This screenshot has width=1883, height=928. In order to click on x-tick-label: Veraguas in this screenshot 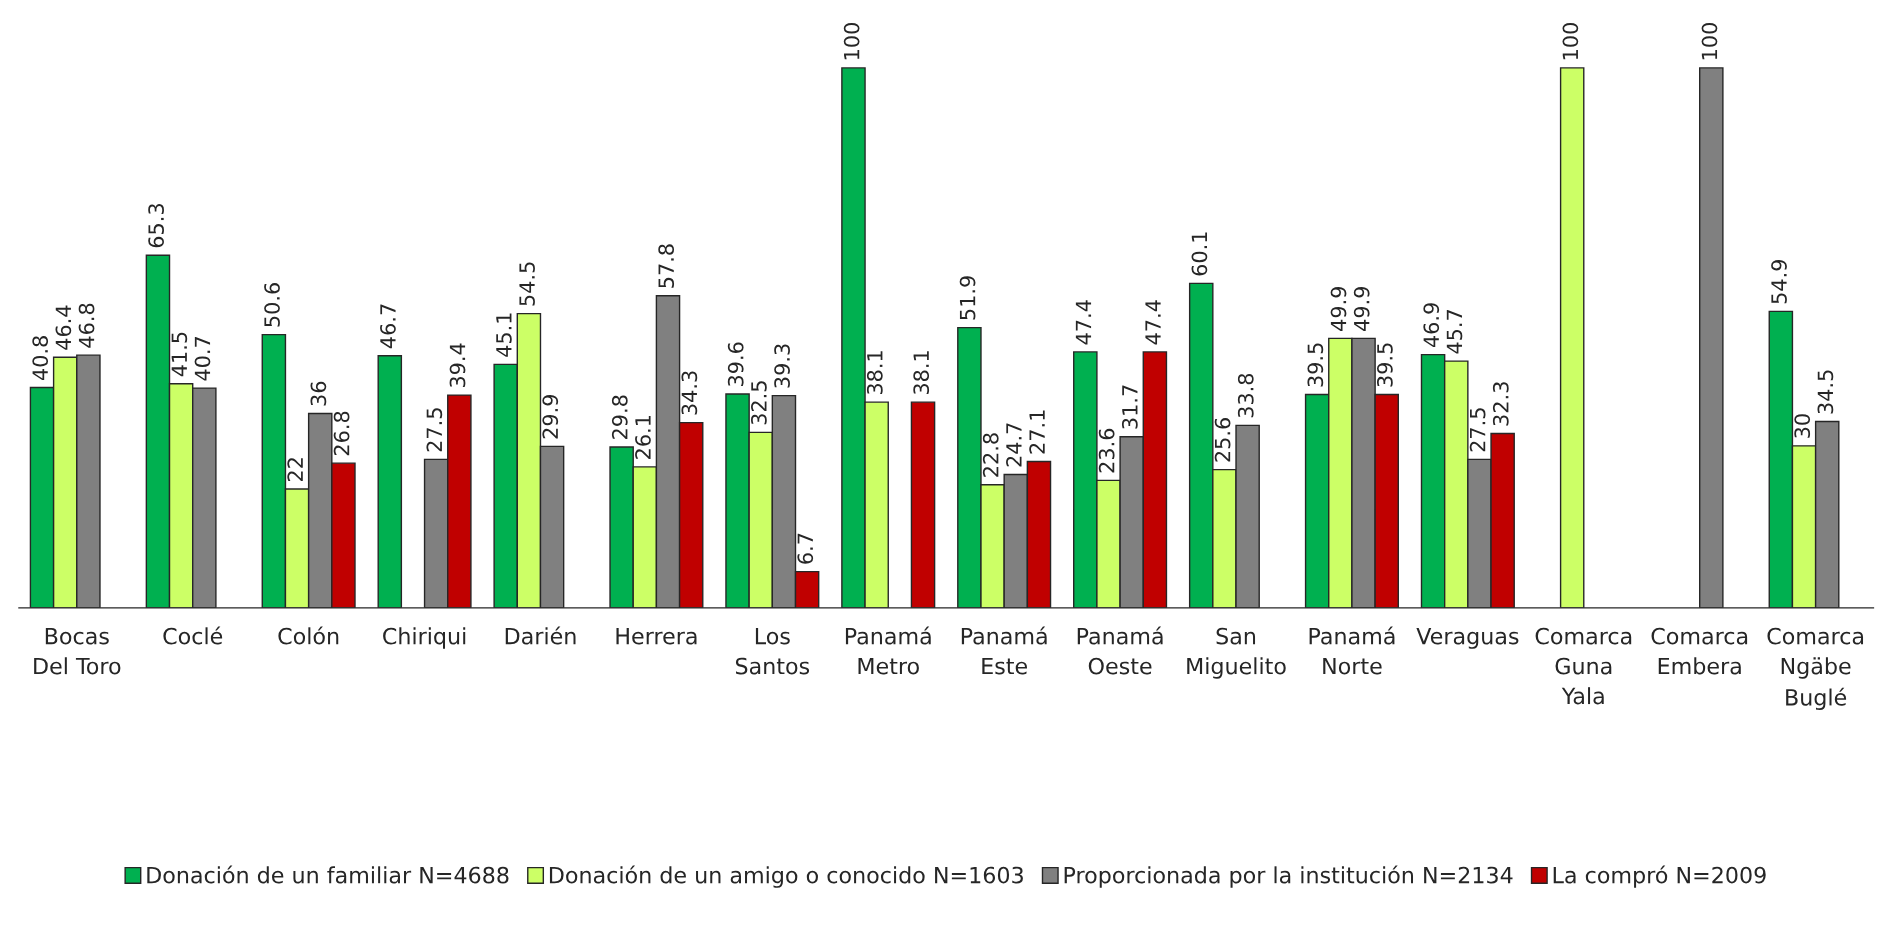, I will do `click(1467, 638)`.